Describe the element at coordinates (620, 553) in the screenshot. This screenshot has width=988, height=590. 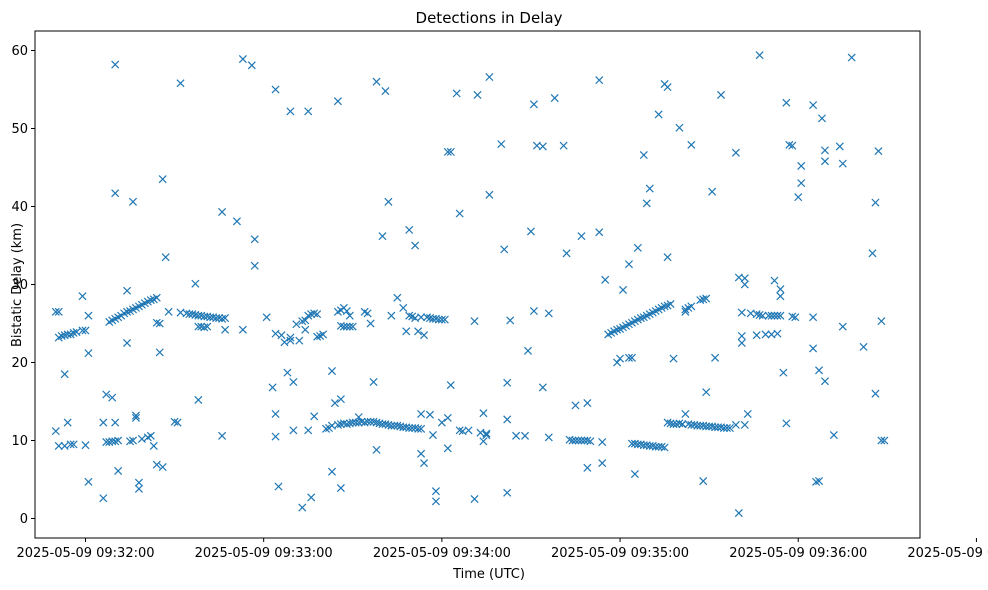
I see `x-tick-label: 2025-05-09 09:35:00` at that location.